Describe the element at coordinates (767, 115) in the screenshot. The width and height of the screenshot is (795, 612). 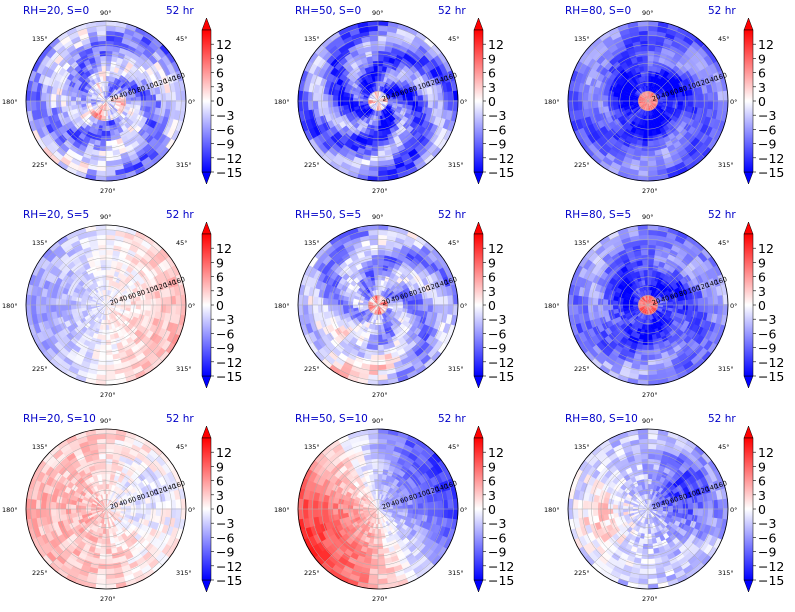
I see `colorbar-tick-label: −3` at that location.